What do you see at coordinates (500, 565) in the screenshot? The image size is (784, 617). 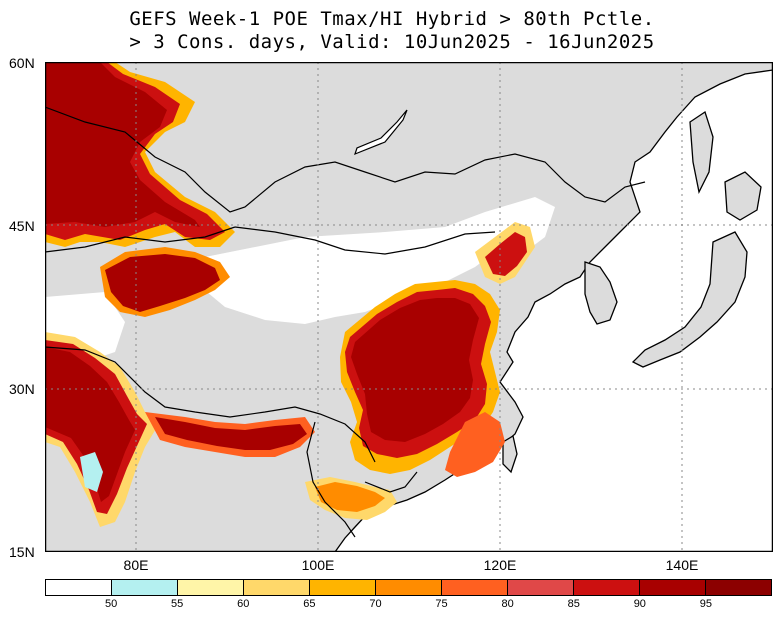 I see `lon-label-120e: 120E` at bounding box center [500, 565].